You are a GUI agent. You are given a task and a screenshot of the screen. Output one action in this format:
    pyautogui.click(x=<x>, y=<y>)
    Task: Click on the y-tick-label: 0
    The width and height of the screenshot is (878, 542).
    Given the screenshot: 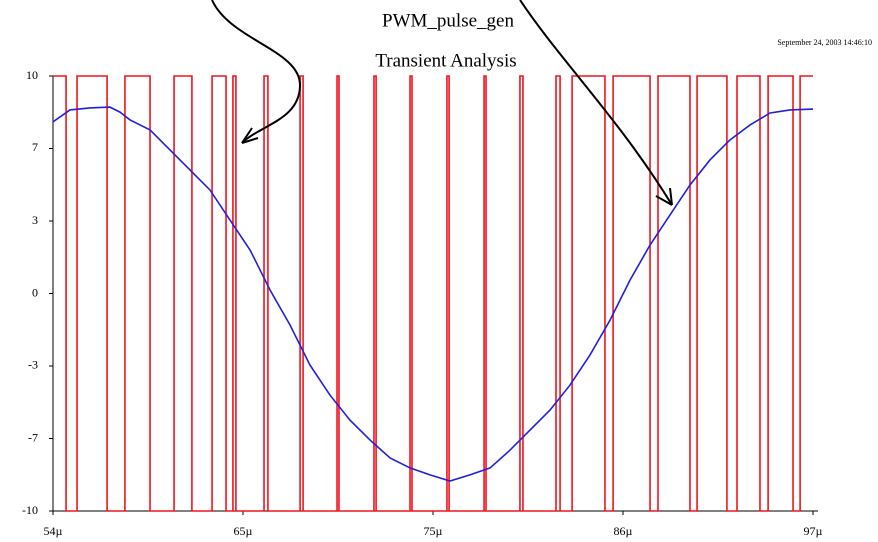 What is the action you would take?
    pyautogui.click(x=35, y=292)
    